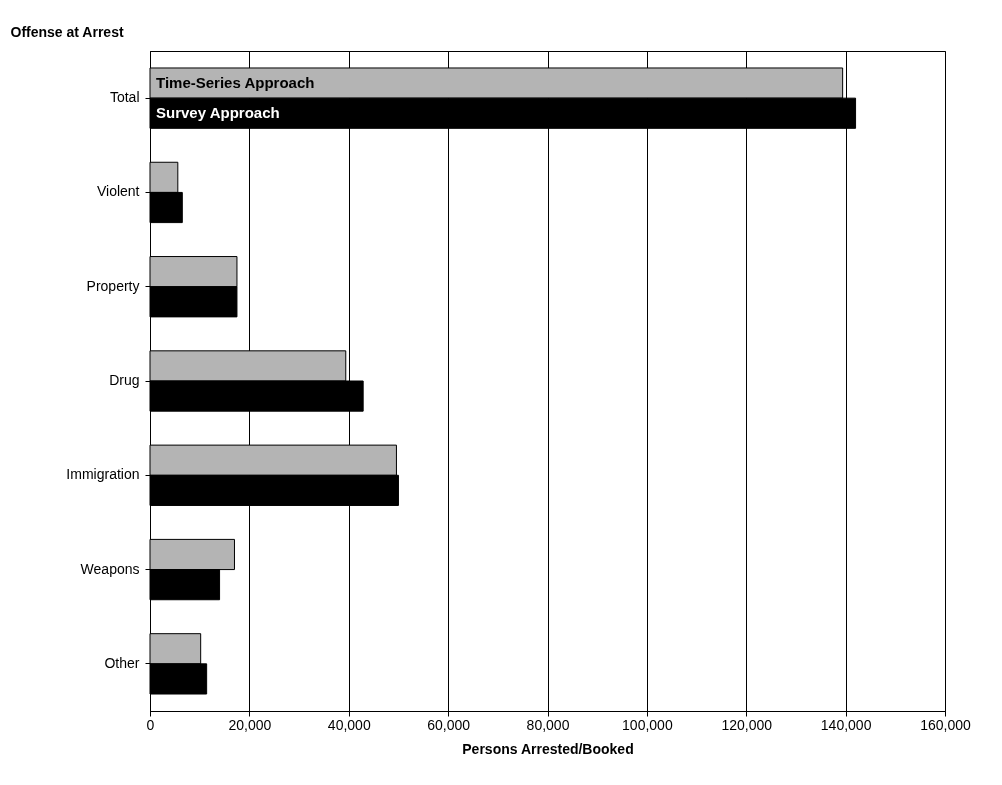  Describe the element at coordinates (548, 748) in the screenshot. I see `x-axis-title: Persons Arrested/Booked` at that location.